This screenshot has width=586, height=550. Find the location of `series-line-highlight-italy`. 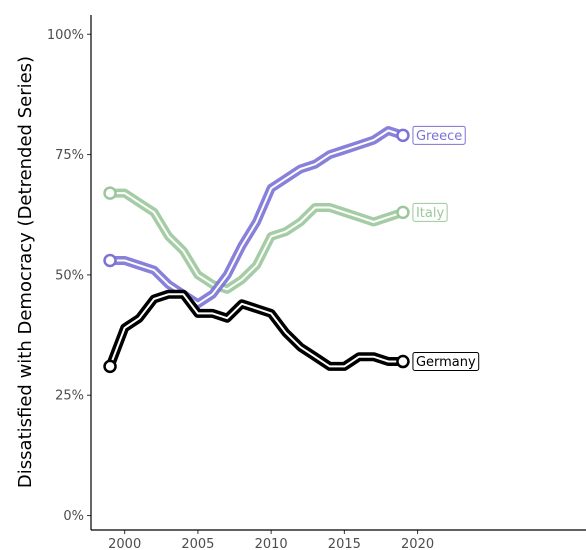

series-line-highlight-italy is located at coordinates (256, 241).